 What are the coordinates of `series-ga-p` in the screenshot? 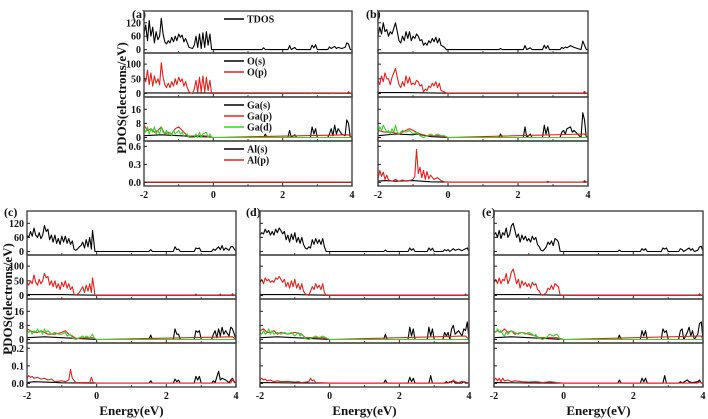 It's located at (364, 334).